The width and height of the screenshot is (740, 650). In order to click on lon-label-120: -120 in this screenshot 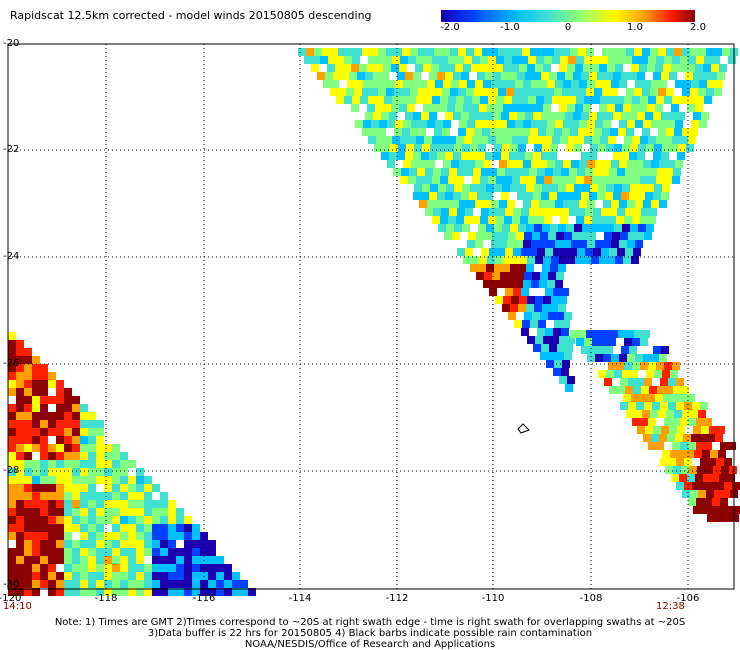, I will do `click(11, 598)`.